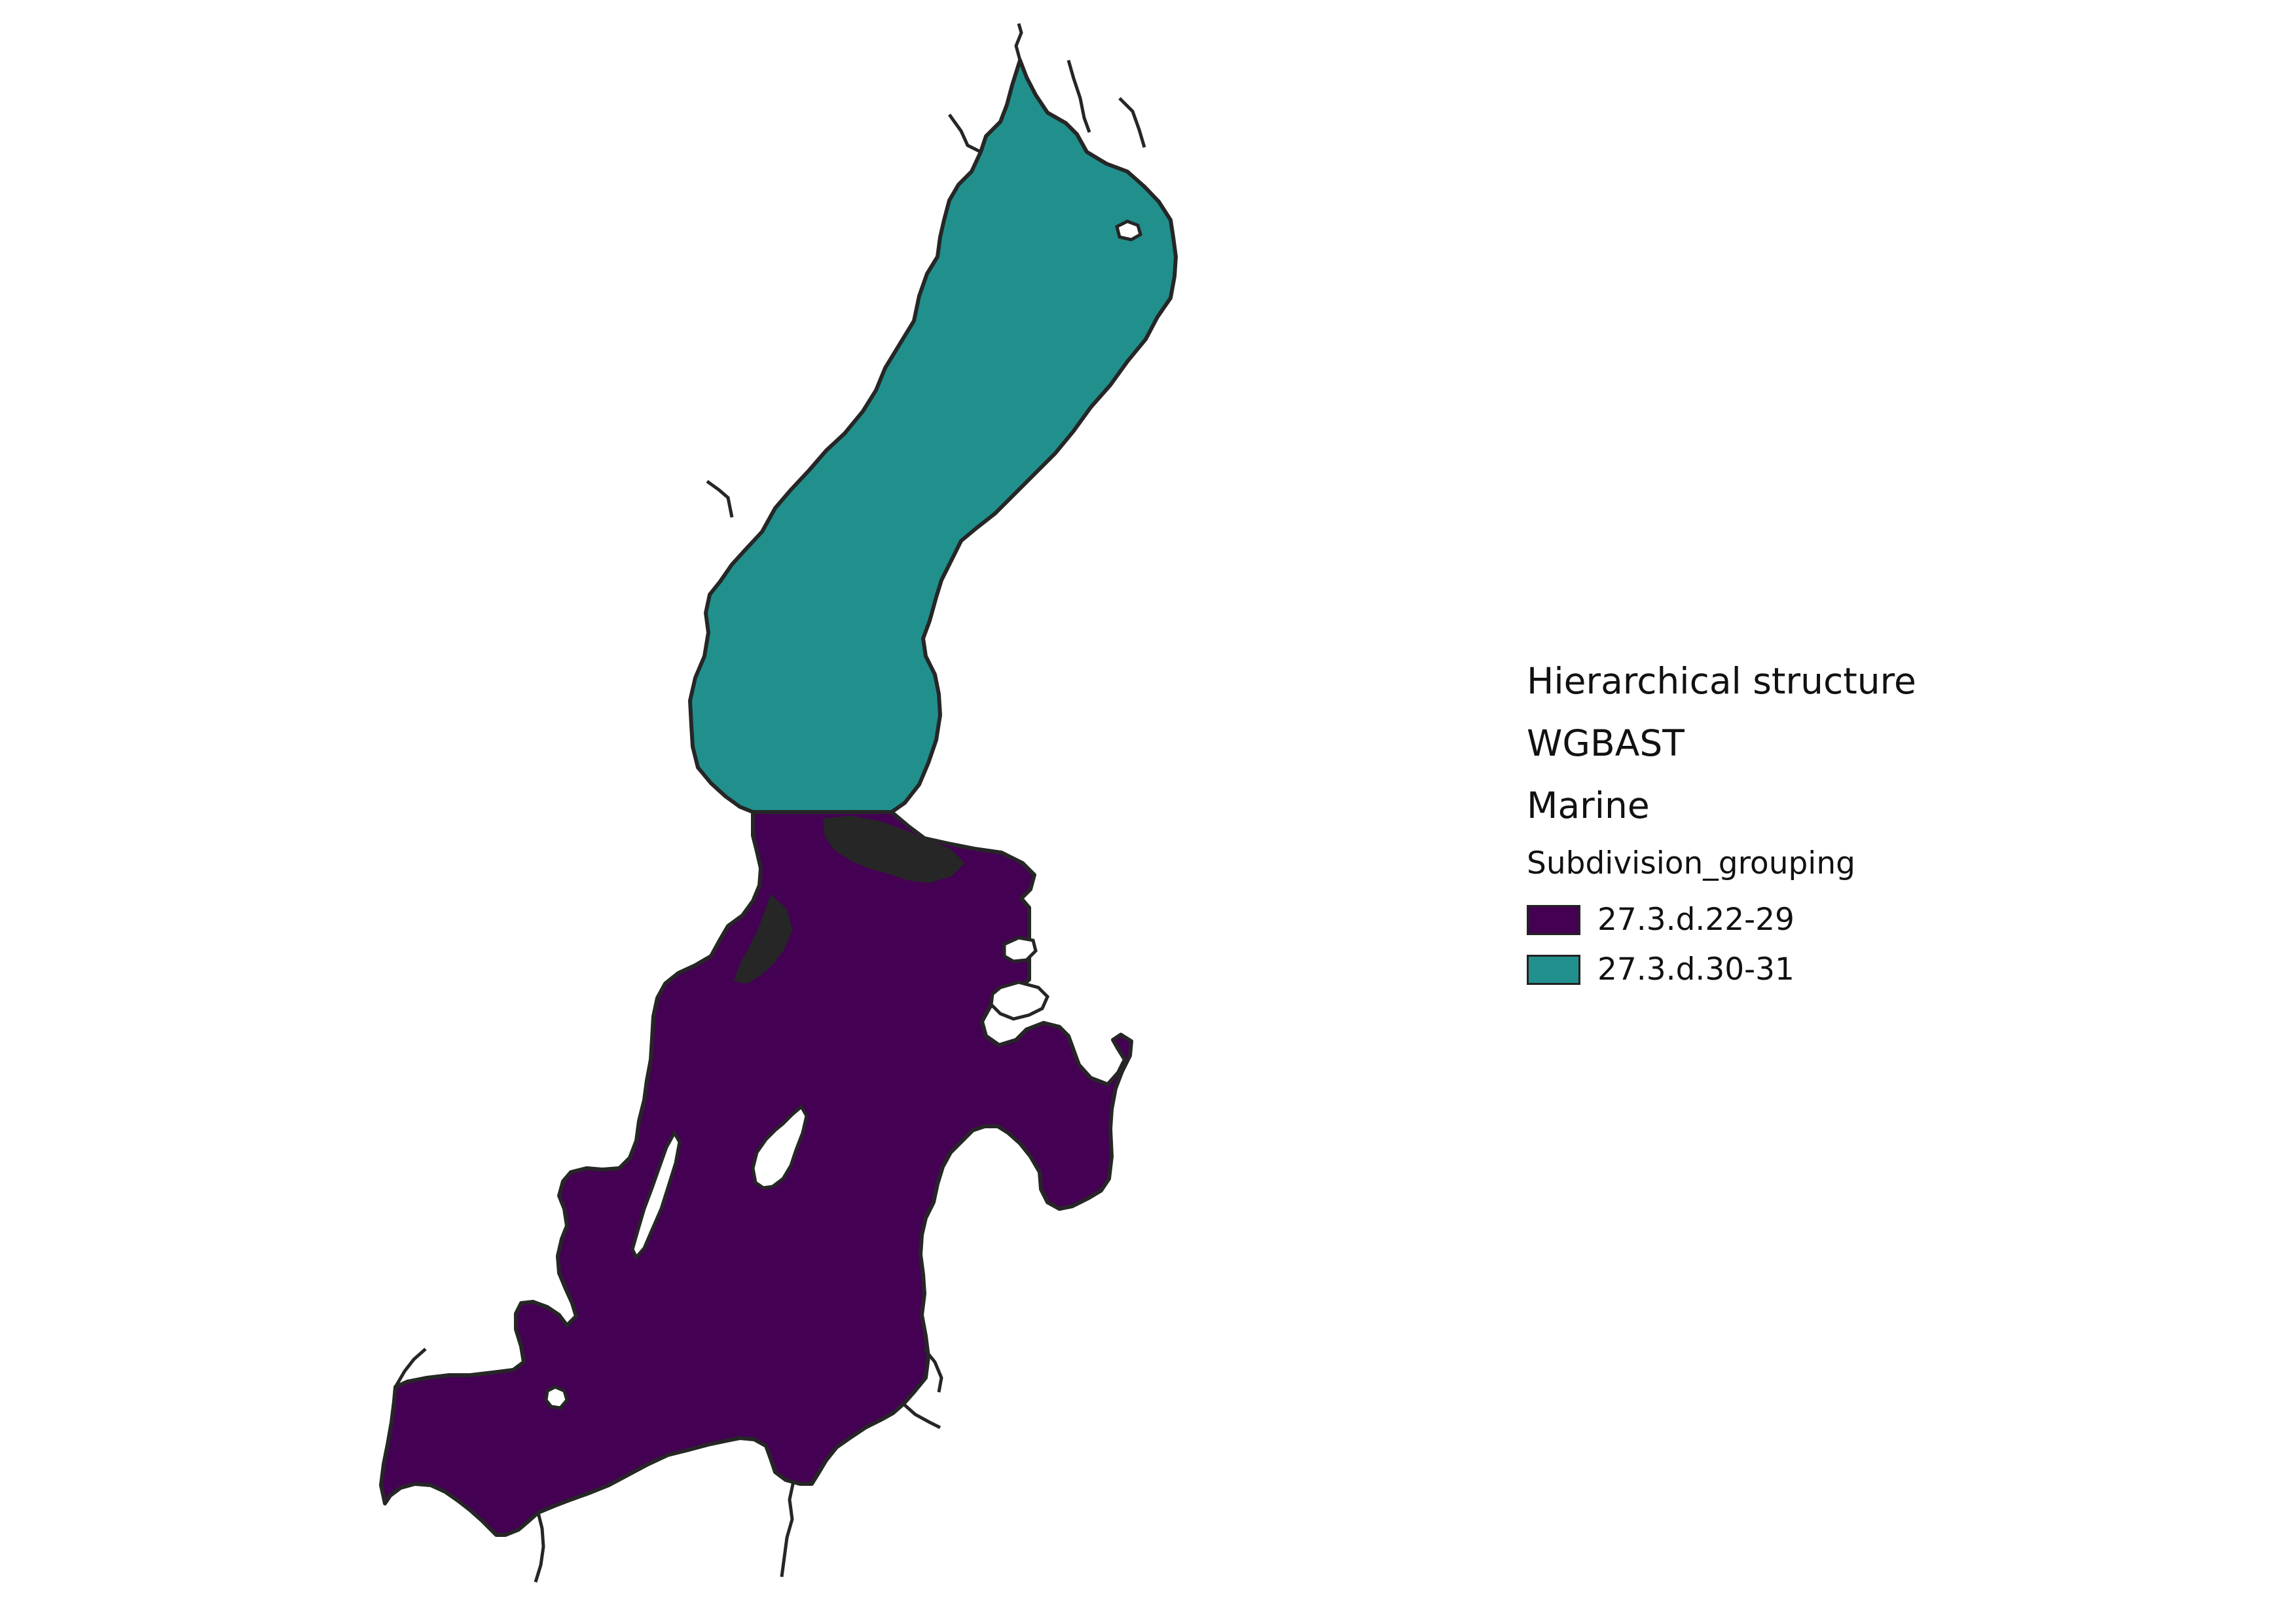  What do you see at coordinates (1721, 681) in the screenshot?
I see `legend-title: Hierarchical structure` at bounding box center [1721, 681].